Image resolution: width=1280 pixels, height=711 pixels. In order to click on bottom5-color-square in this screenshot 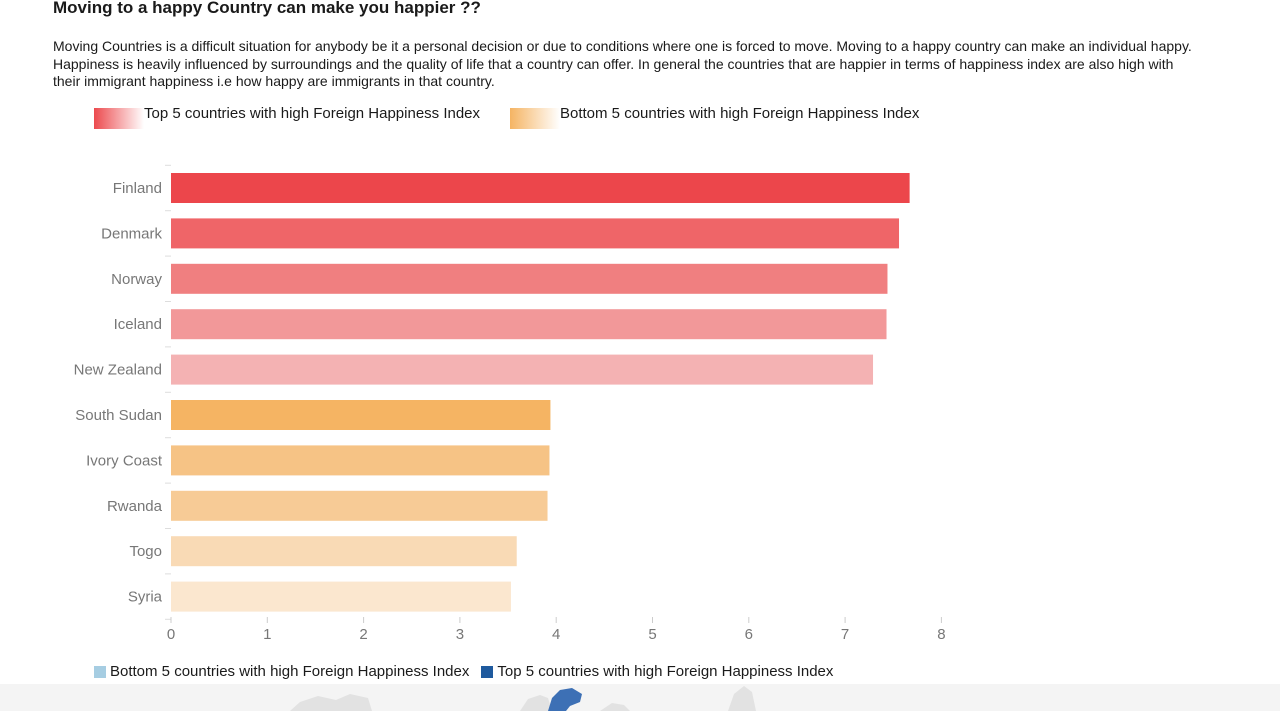, I will do `click(100, 671)`.